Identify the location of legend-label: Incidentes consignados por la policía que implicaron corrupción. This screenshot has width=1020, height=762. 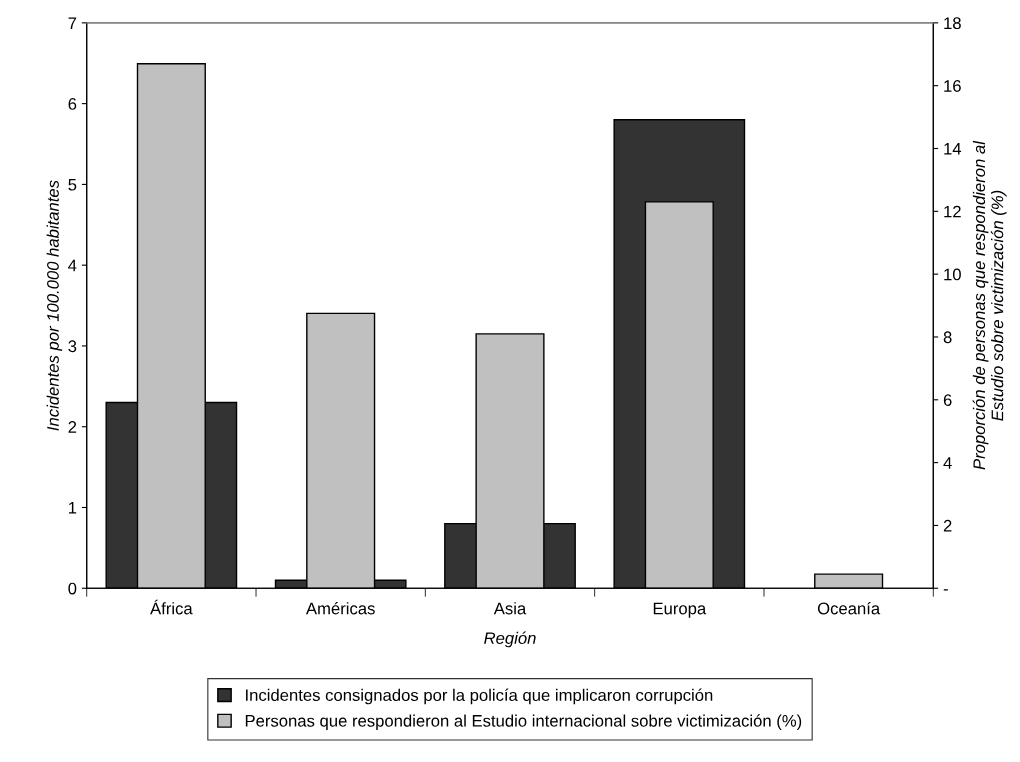
(479, 696).